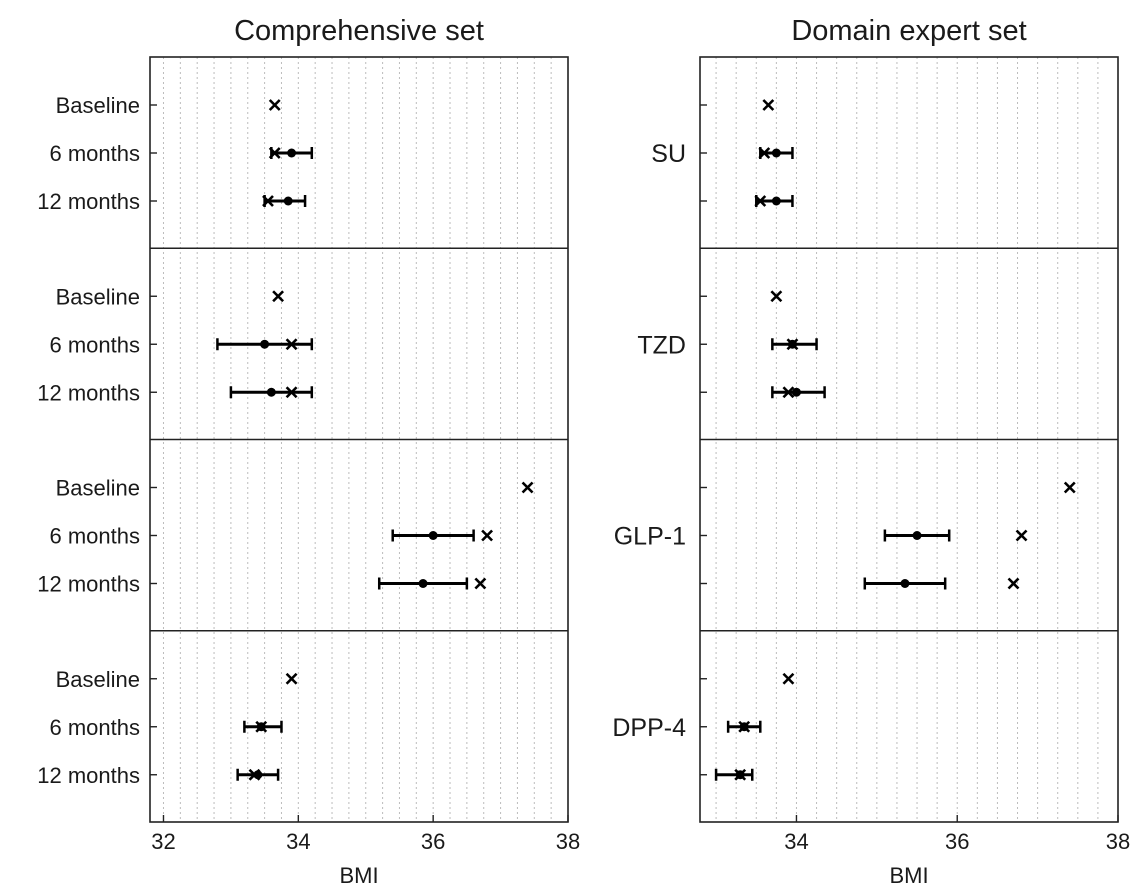  What do you see at coordinates (908, 31) in the screenshot?
I see `panel-title: Domain expert set` at bounding box center [908, 31].